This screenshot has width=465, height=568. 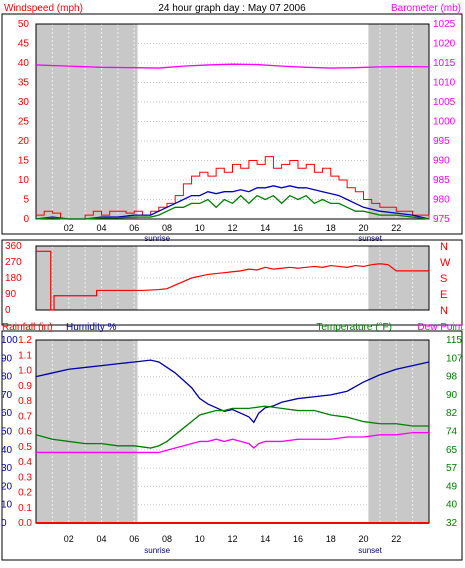 I want to click on barometer-tick: 975, so click(x=441, y=219).